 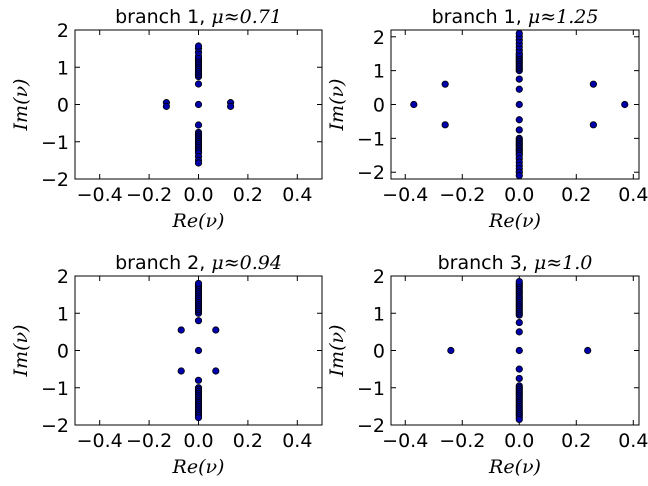 I want to click on chart-title: branch 1, μ≈1.25, so click(x=515, y=17).